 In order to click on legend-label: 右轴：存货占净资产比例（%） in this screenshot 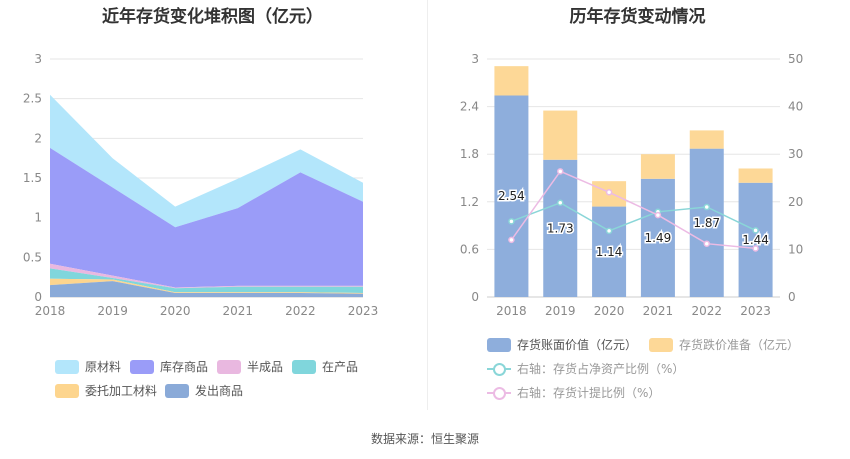, I will do `click(601, 369)`.